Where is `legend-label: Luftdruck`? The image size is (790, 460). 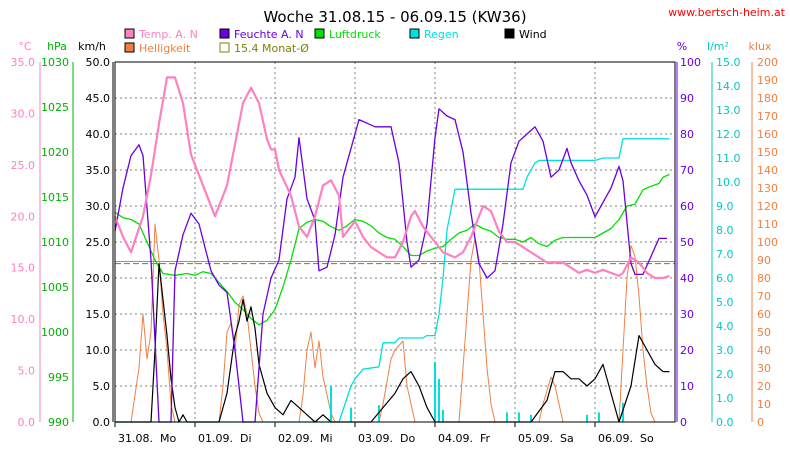
legend-label: Luftdruck is located at coordinates (355, 34).